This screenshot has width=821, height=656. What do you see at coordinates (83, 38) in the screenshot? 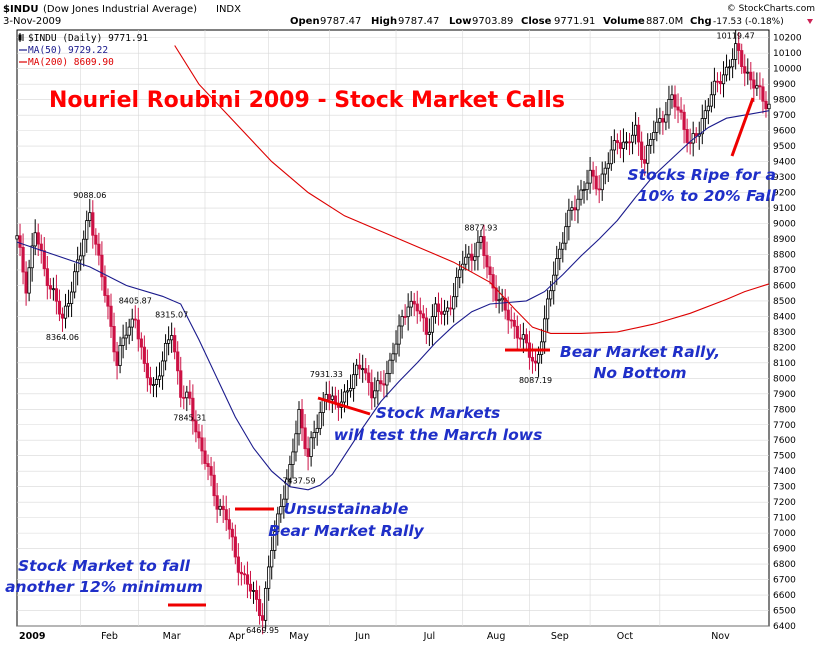
I see `legend-item-price: $INDU (Daily) 9771.91` at bounding box center [83, 38].